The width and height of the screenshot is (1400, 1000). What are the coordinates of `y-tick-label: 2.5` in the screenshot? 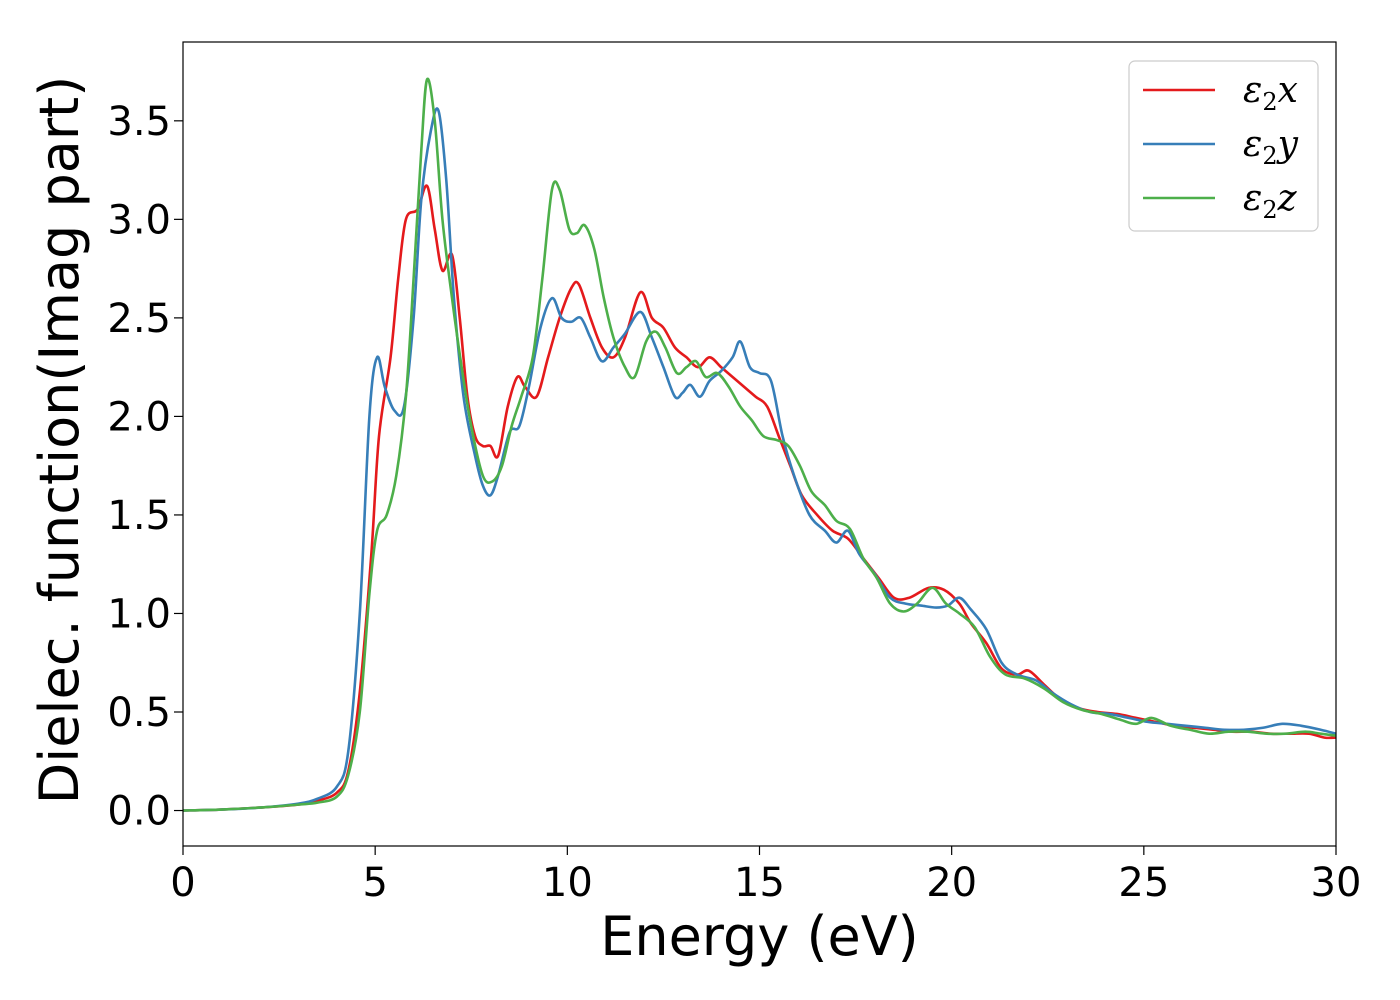 It's located at (139, 319).